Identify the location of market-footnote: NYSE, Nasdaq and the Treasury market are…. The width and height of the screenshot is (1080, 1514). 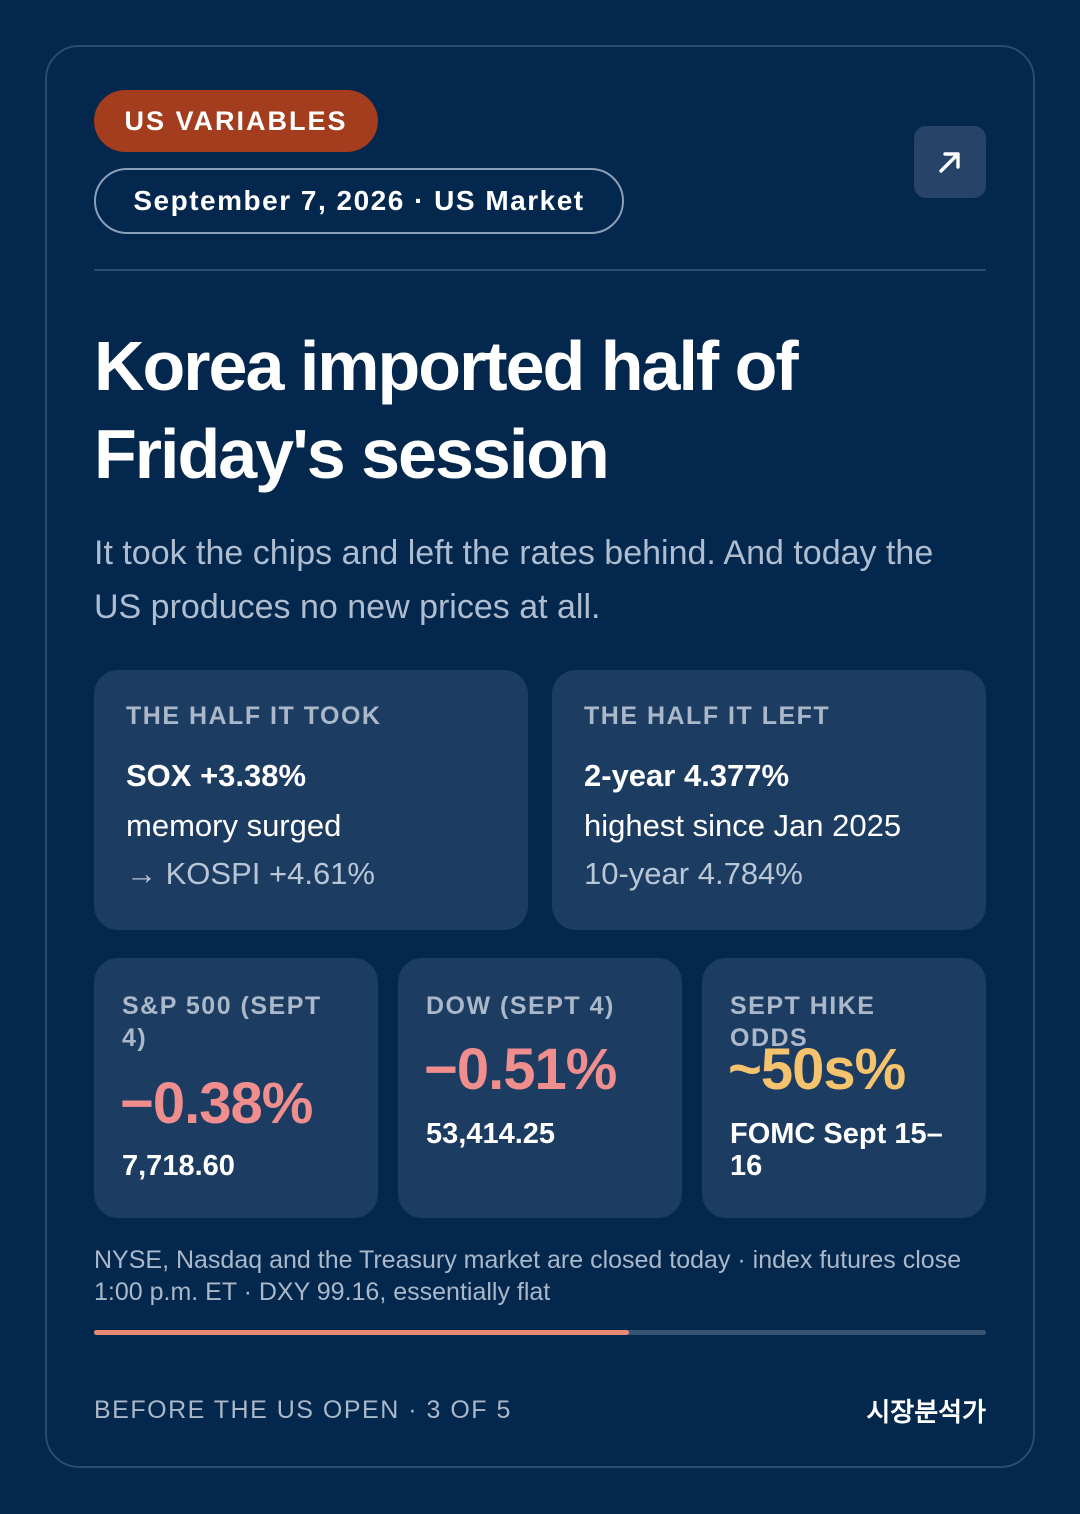
(528, 1276).